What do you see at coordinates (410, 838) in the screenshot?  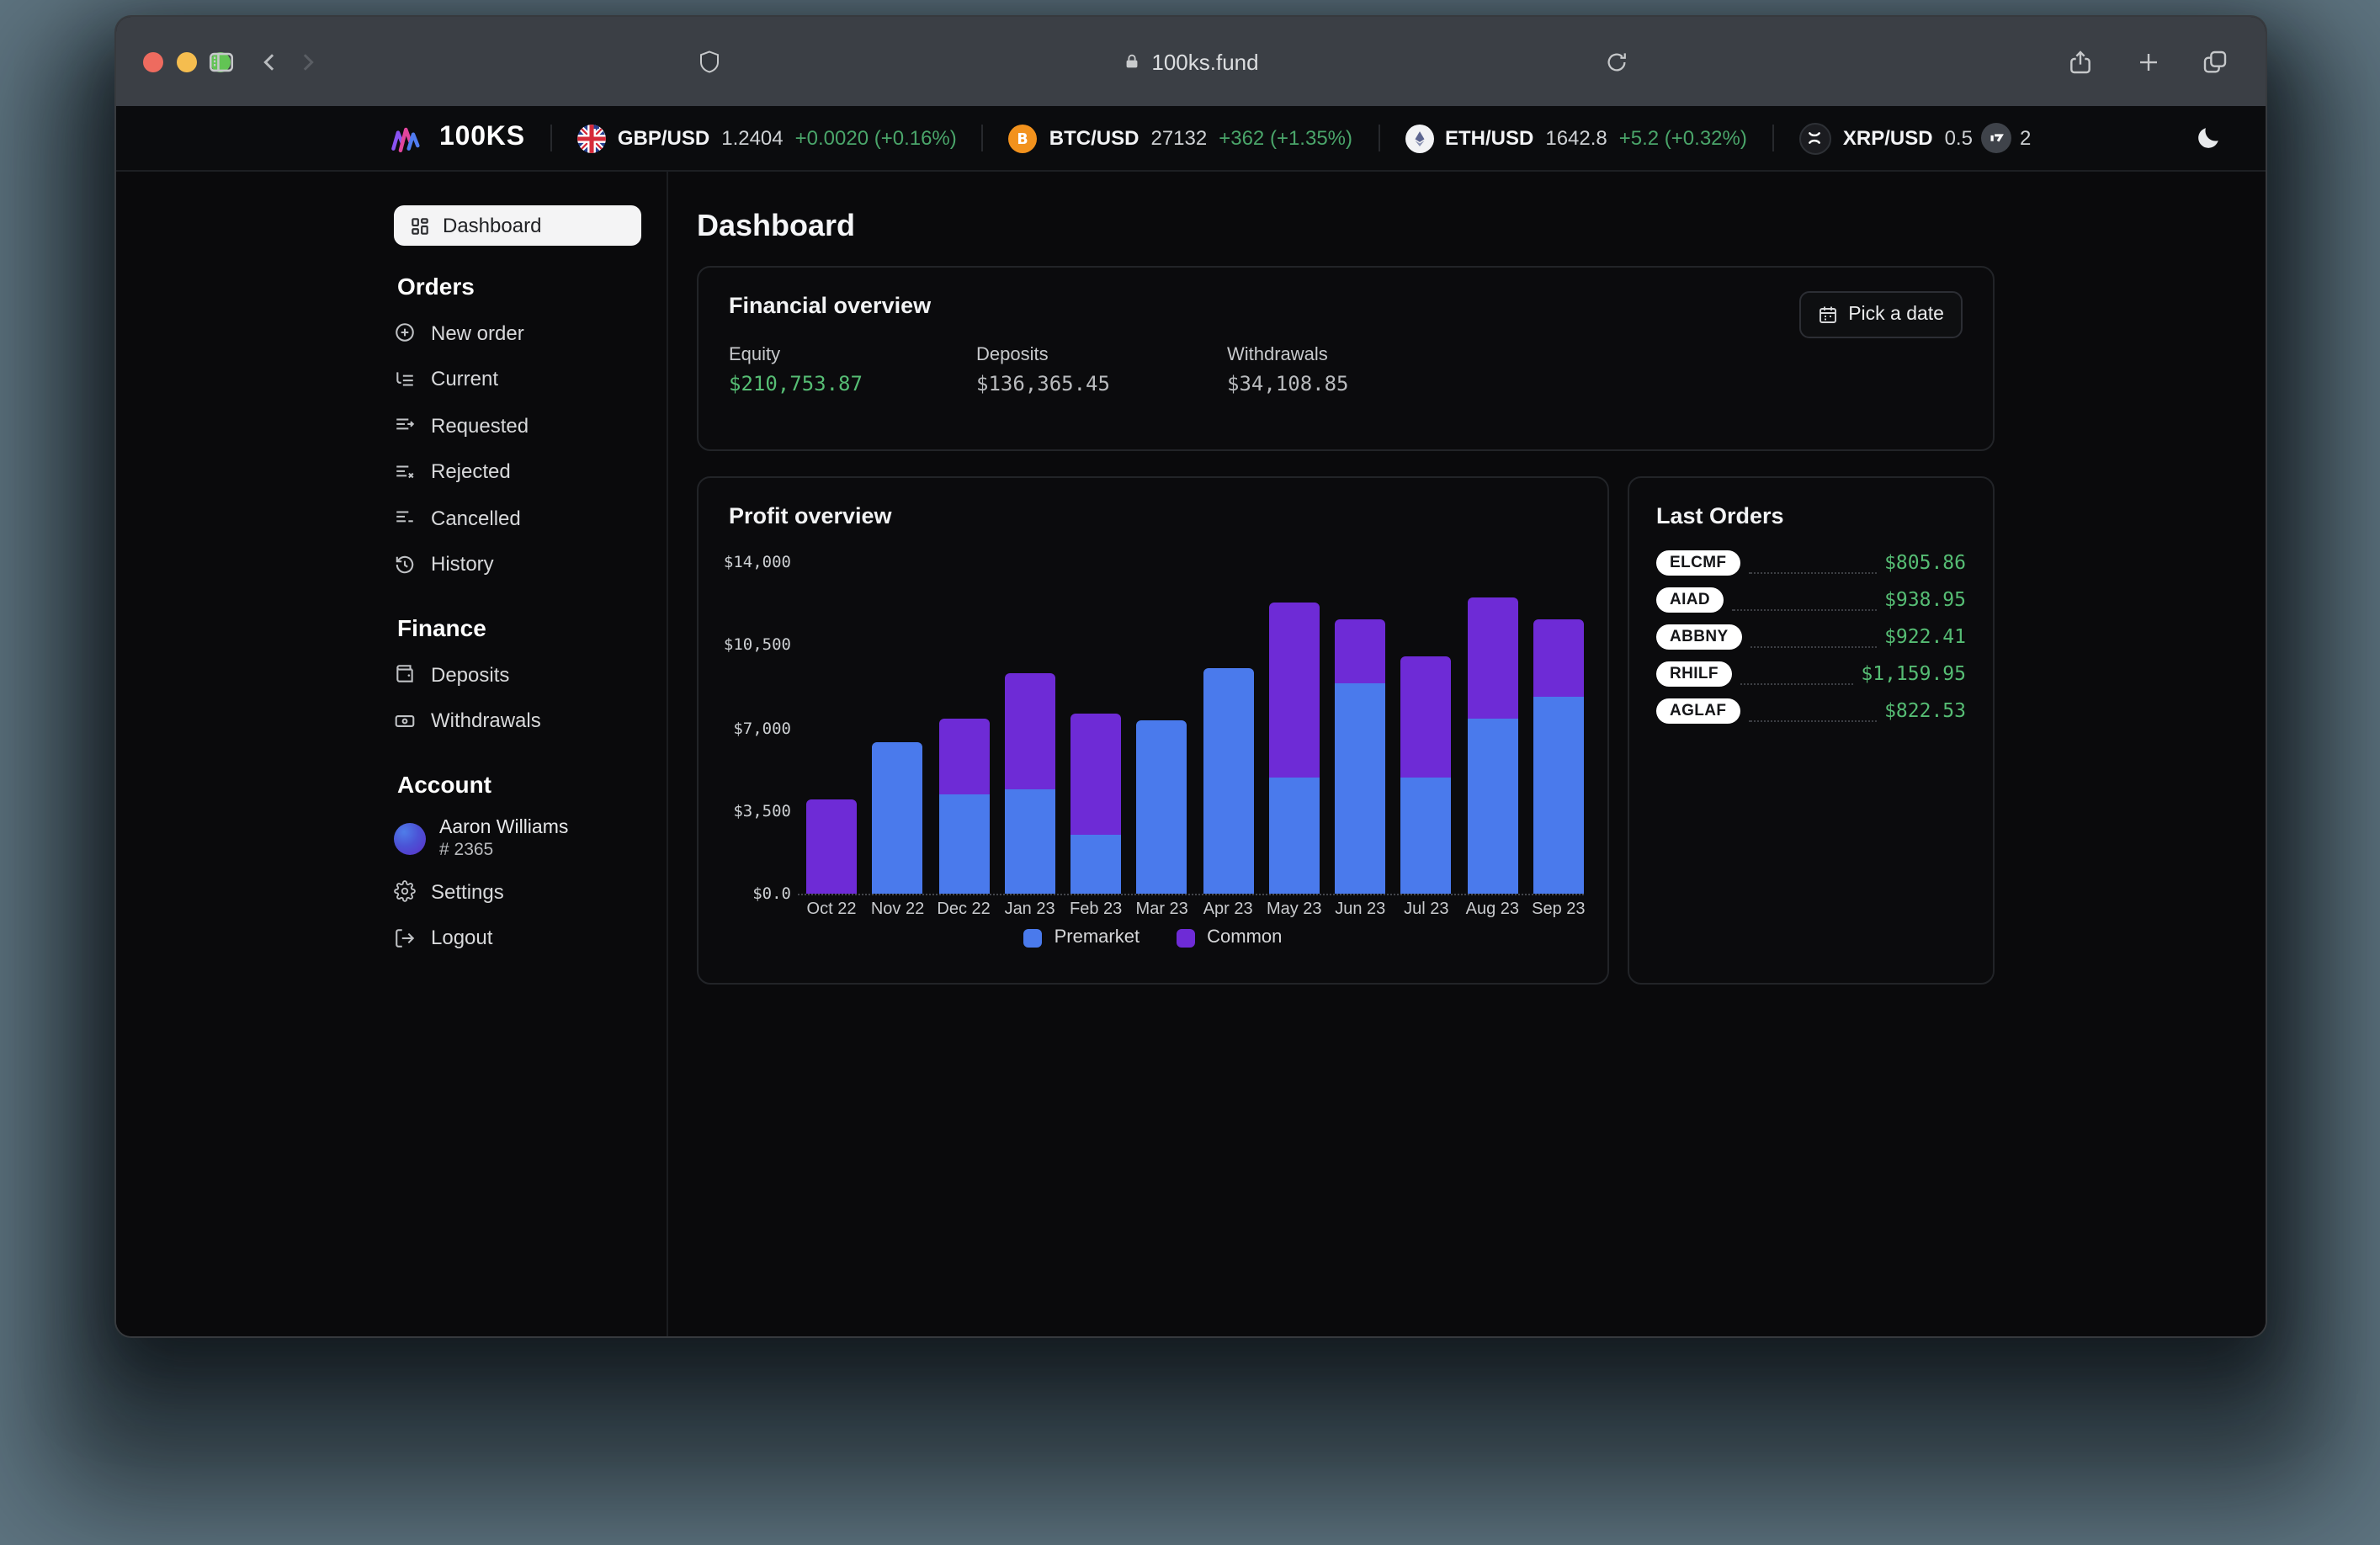 I see `avatar` at bounding box center [410, 838].